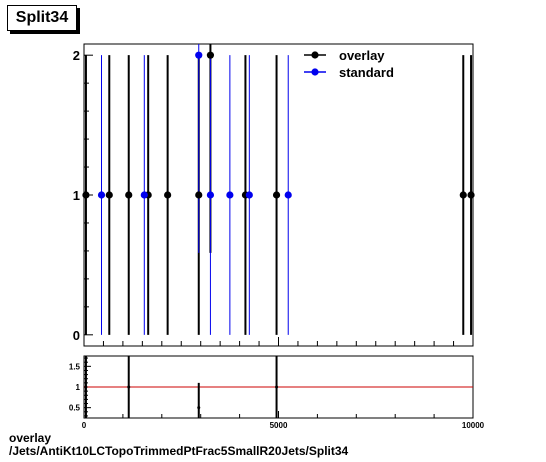 This screenshot has width=546, height=462. I want to click on legend-label-overlay: overlay, so click(362, 55).